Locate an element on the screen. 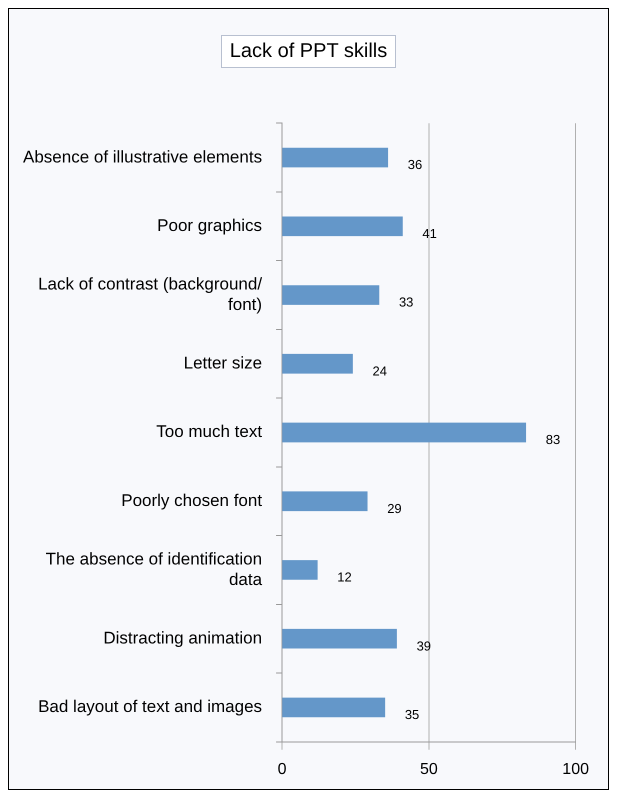  data-label: 35 is located at coordinates (412, 714).